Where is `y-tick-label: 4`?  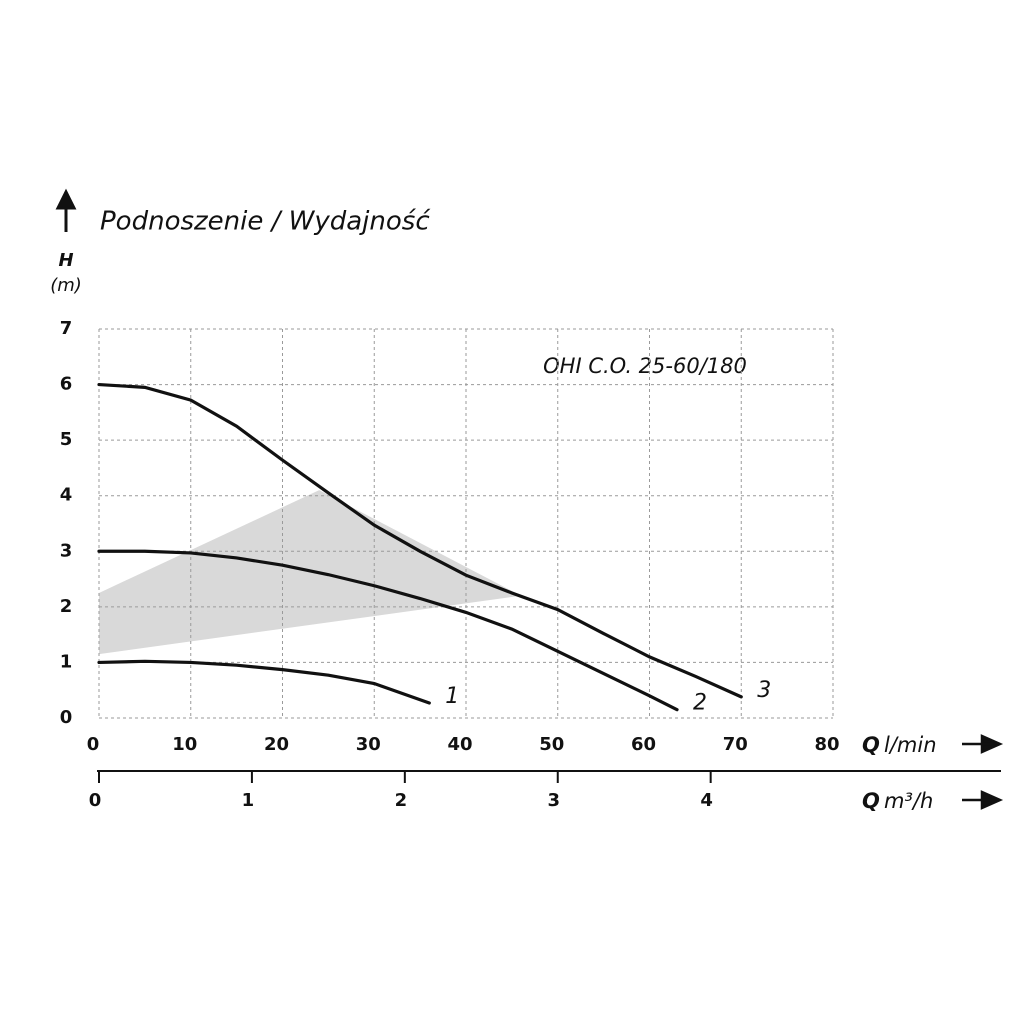 y-tick-label: 4 is located at coordinates (66, 495).